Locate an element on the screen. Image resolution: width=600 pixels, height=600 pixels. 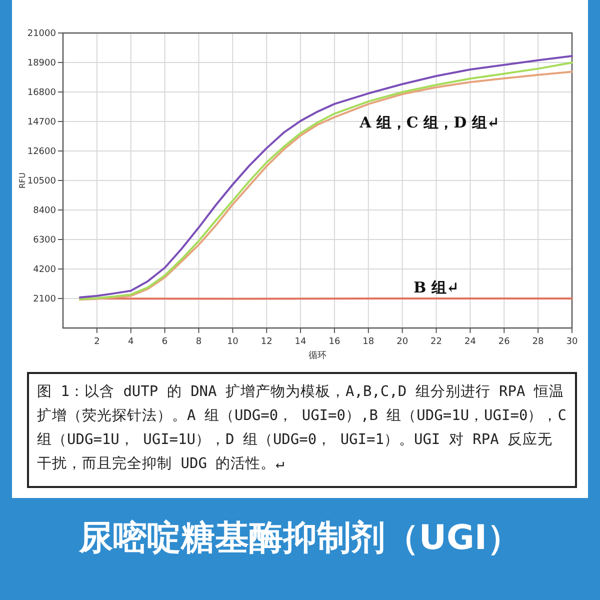
x-tick-label: 18 is located at coordinates (368, 342).